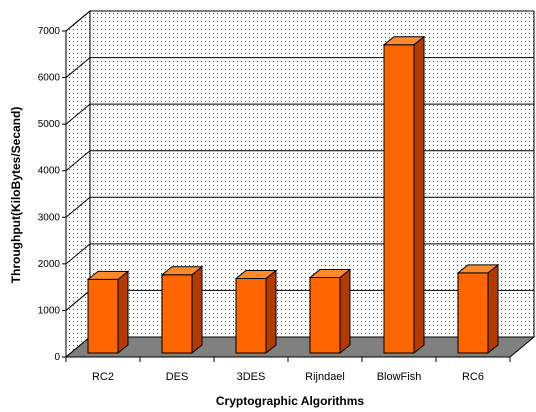 The width and height of the screenshot is (536, 412). I want to click on x-tick-label: RC2, so click(103, 377).